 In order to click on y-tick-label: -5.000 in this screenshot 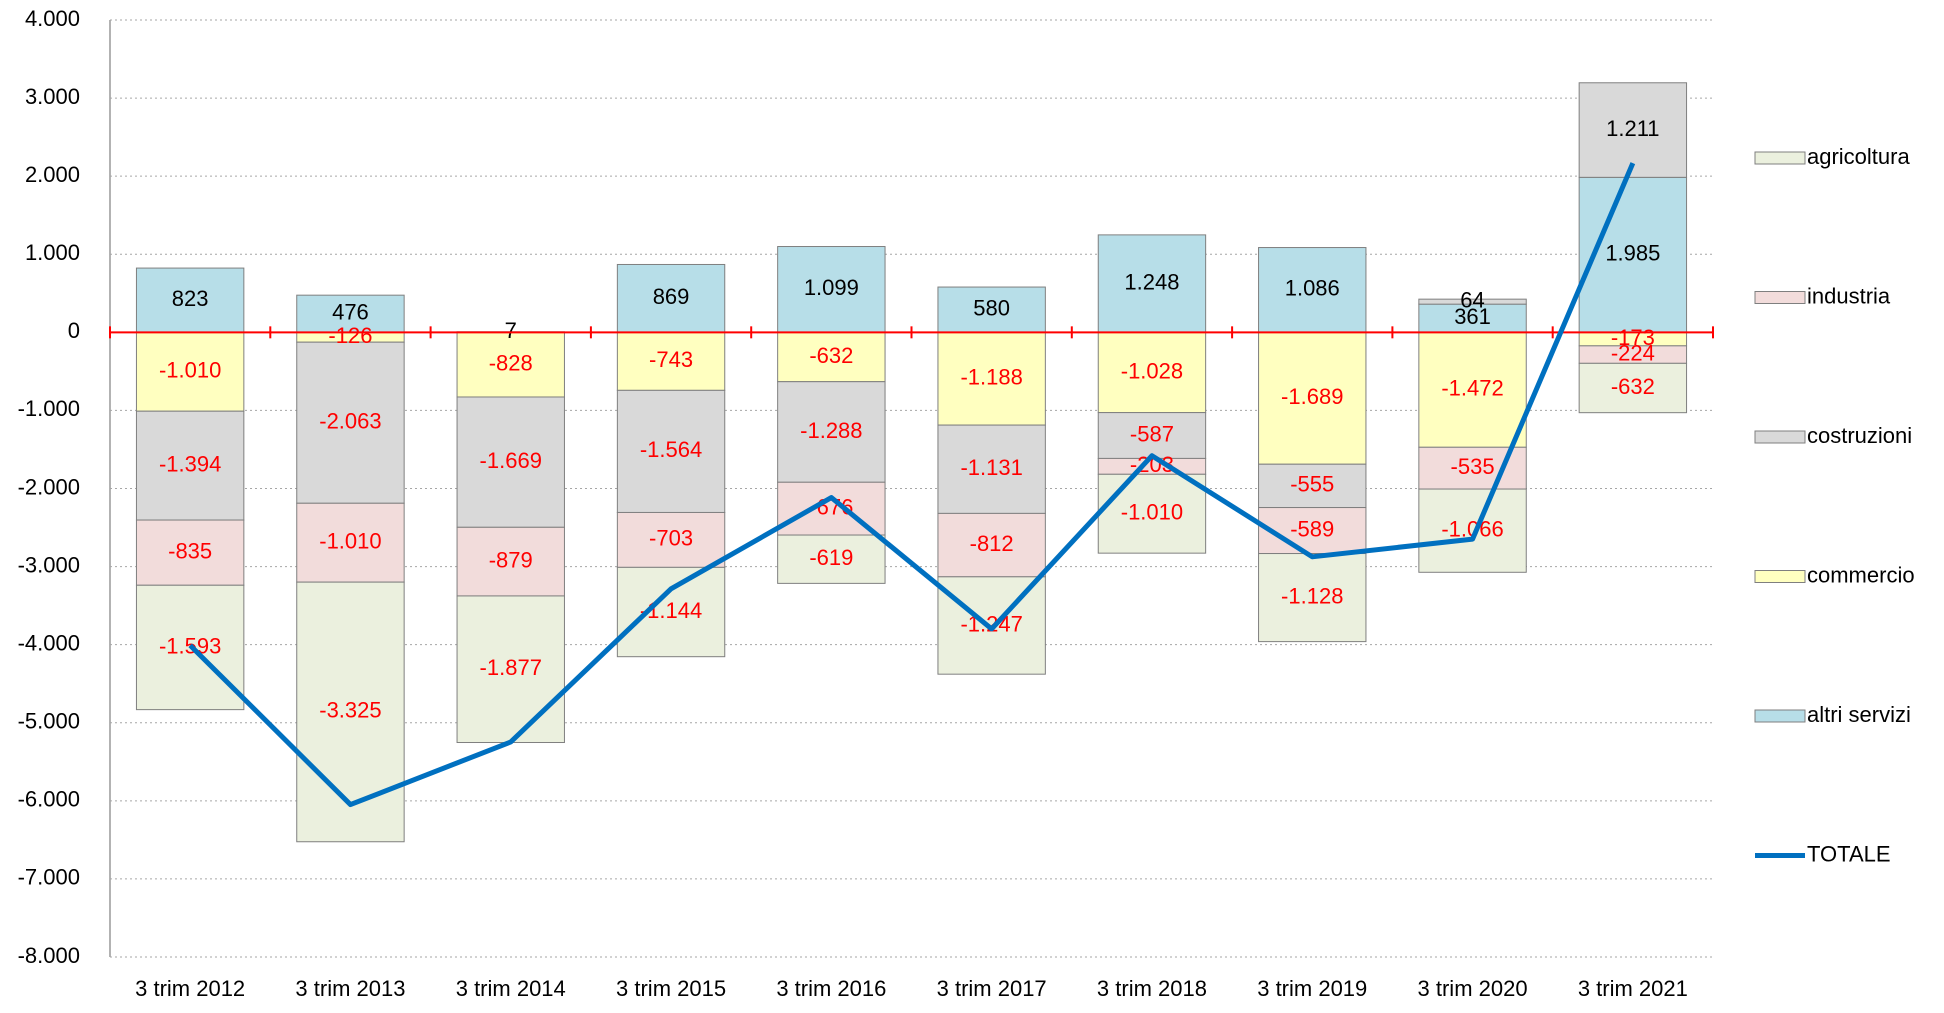, I will do `click(49, 721)`.